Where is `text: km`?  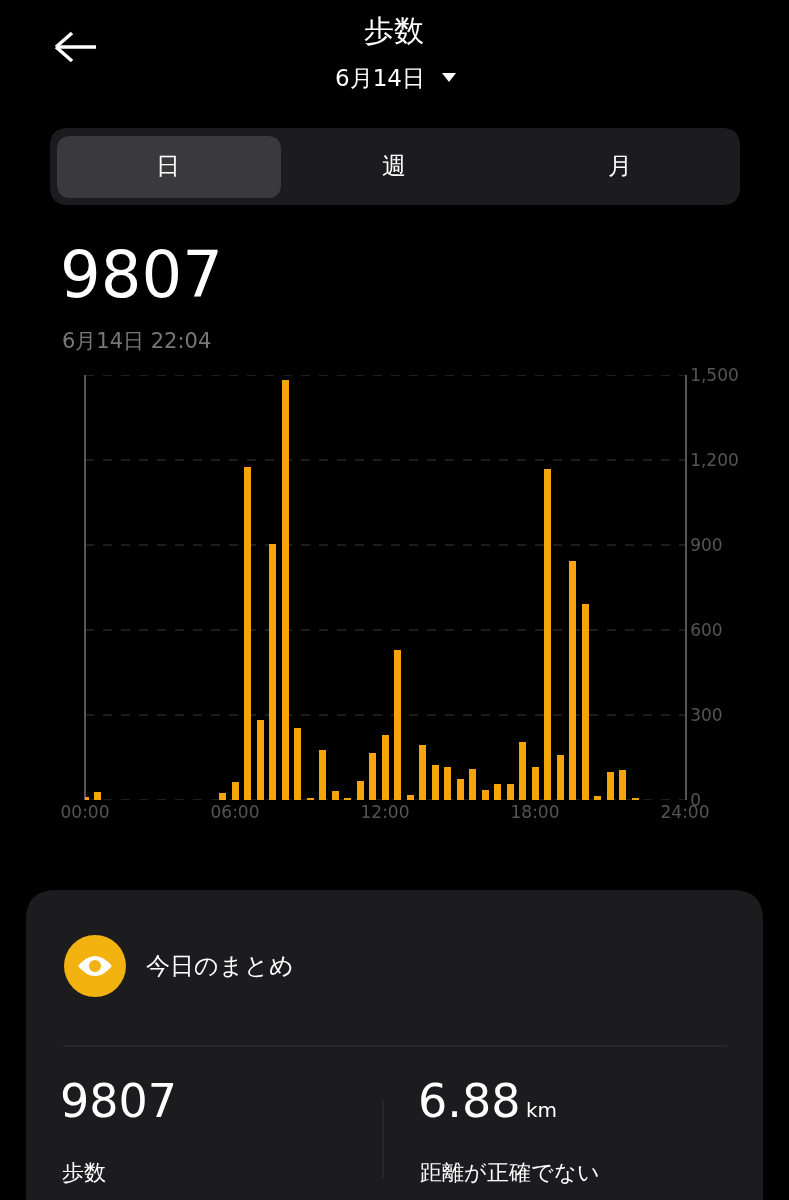
text: km is located at coordinates (542, 1110).